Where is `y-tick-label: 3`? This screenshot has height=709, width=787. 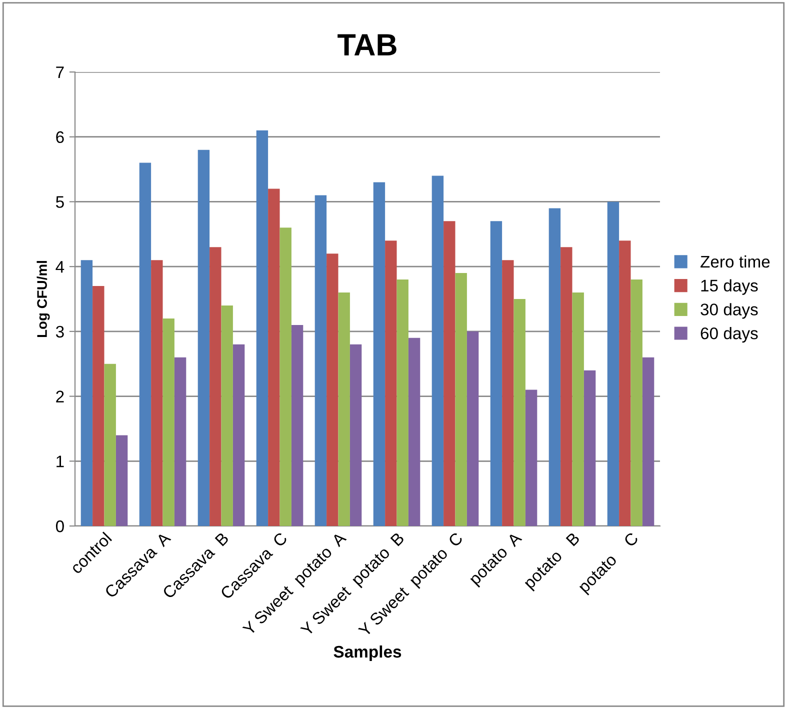 y-tick-label: 3 is located at coordinates (60, 332).